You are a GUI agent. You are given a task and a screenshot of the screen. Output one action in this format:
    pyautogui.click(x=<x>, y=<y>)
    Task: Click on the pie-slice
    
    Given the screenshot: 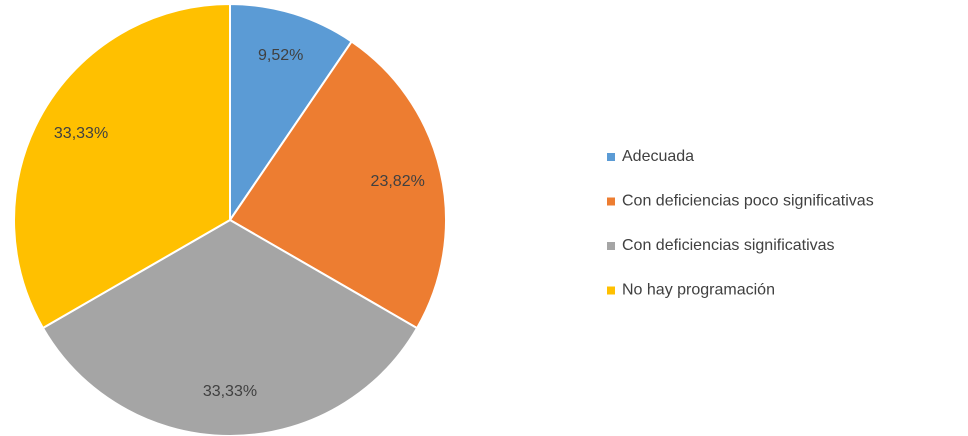 What is the action you would take?
    pyautogui.click(x=291, y=113)
    